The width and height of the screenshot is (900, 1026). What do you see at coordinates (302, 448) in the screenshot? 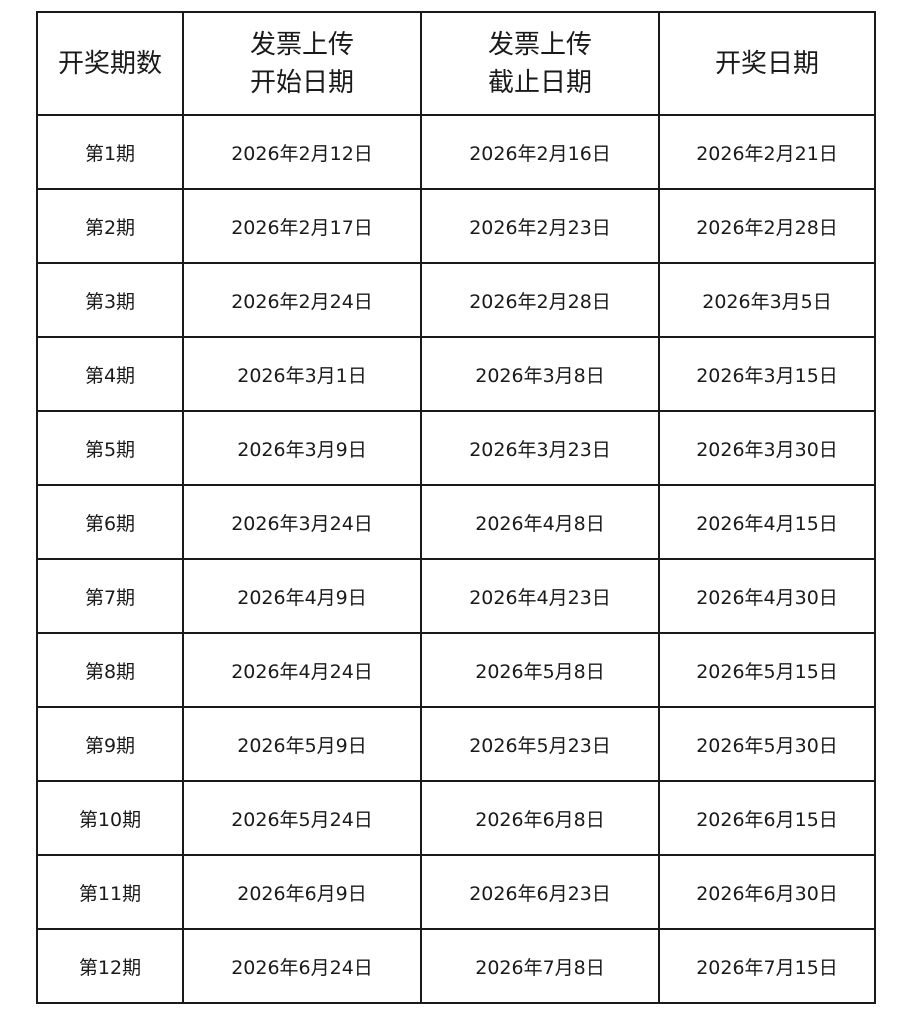
I see `upload-start-cell: 2026年3月9日` at bounding box center [302, 448].